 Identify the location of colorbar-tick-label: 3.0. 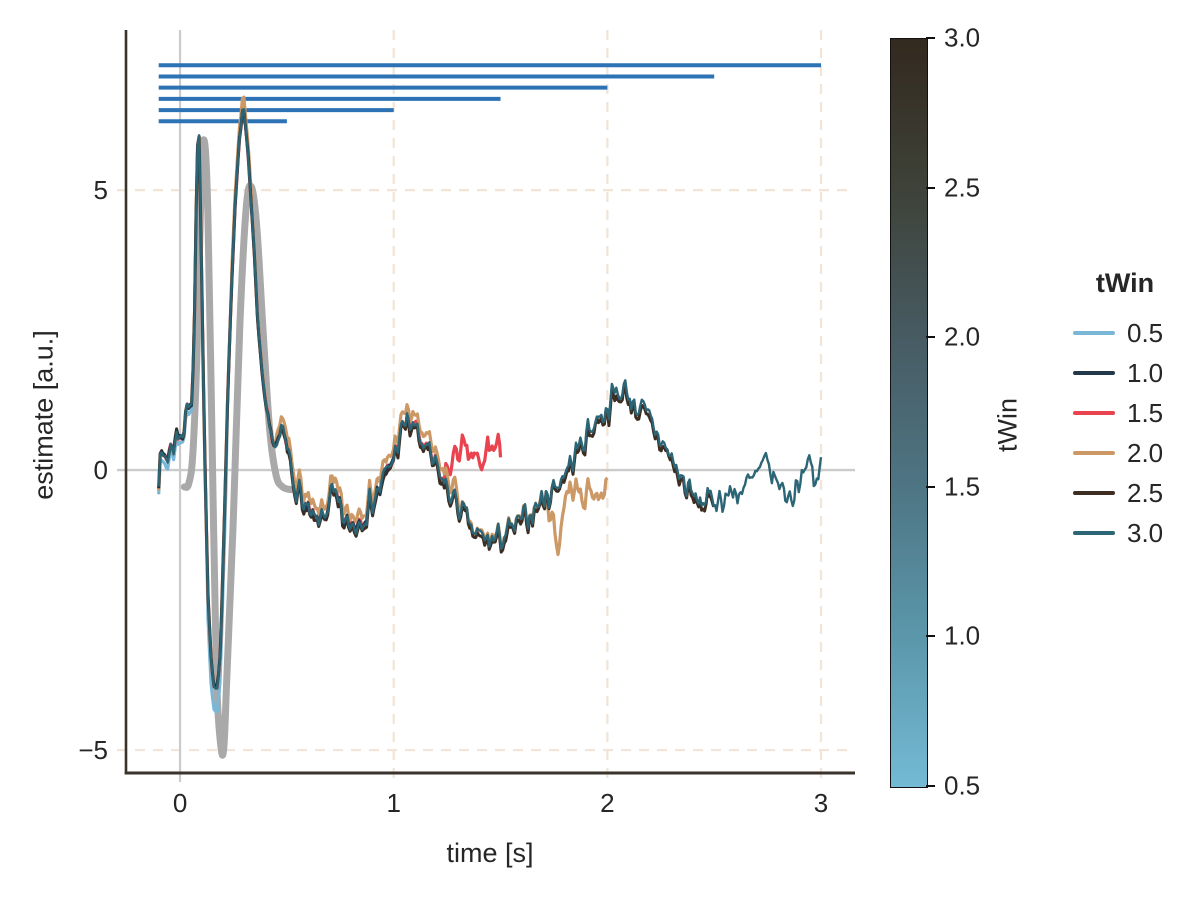
(962, 37).